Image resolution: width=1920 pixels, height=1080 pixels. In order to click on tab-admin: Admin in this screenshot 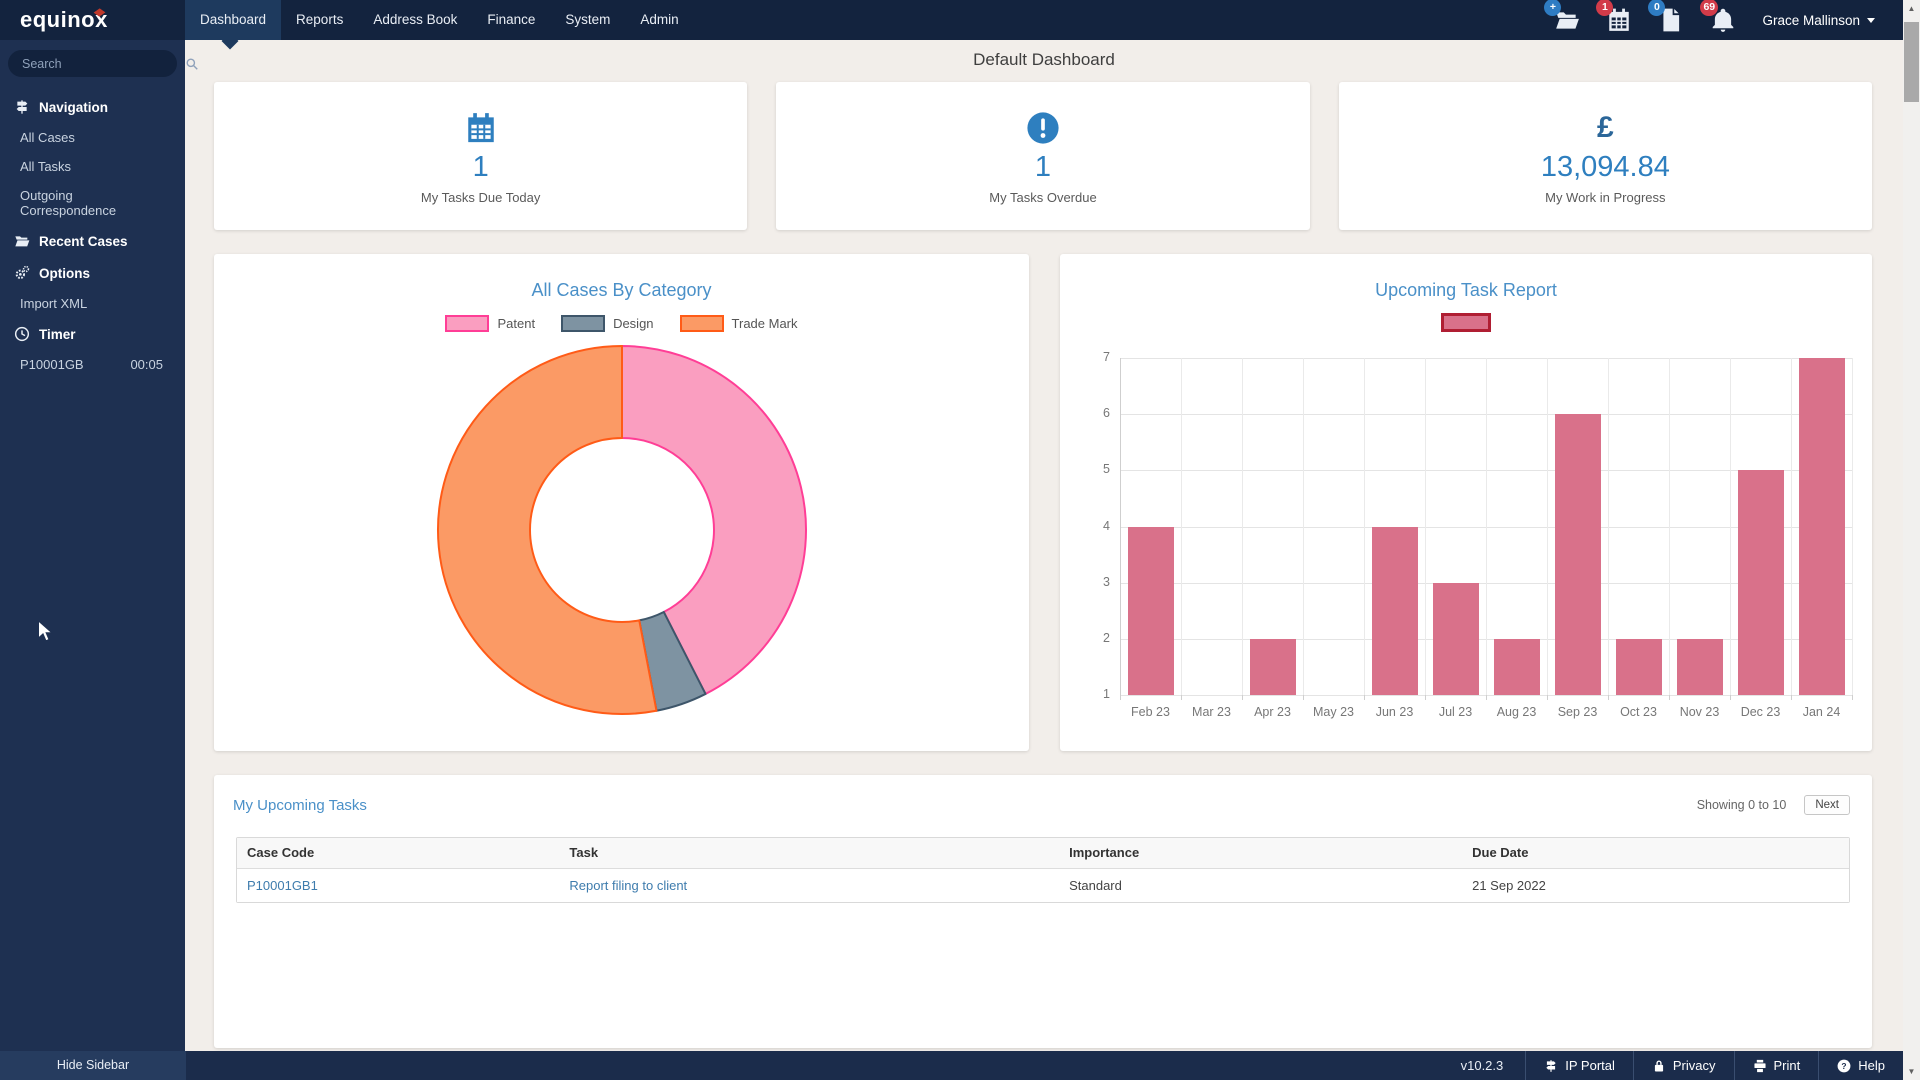, I will do `click(659, 19)`.